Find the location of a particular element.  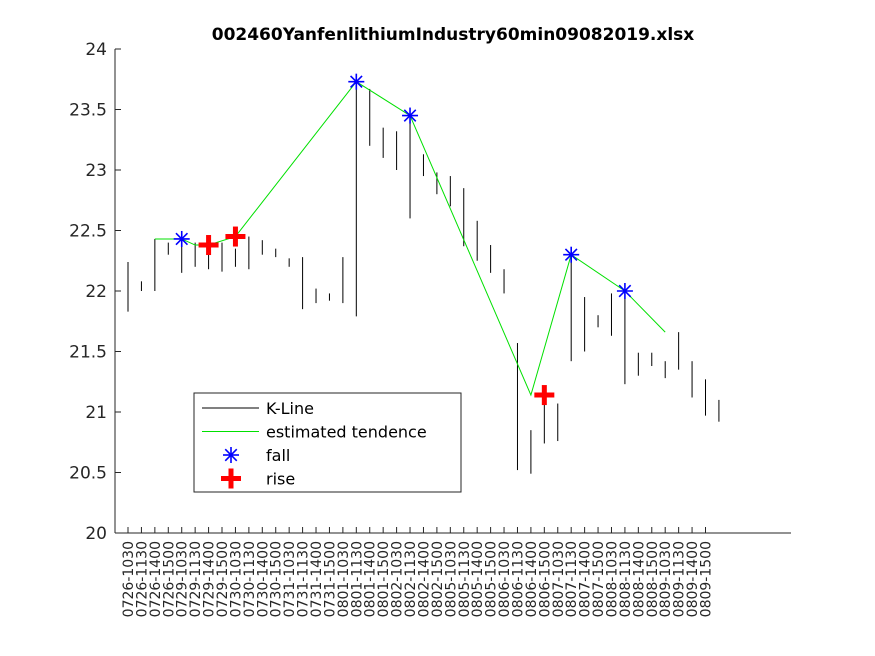

chart-legend: K-Line estimated tendence fall rise is located at coordinates (327, 442).